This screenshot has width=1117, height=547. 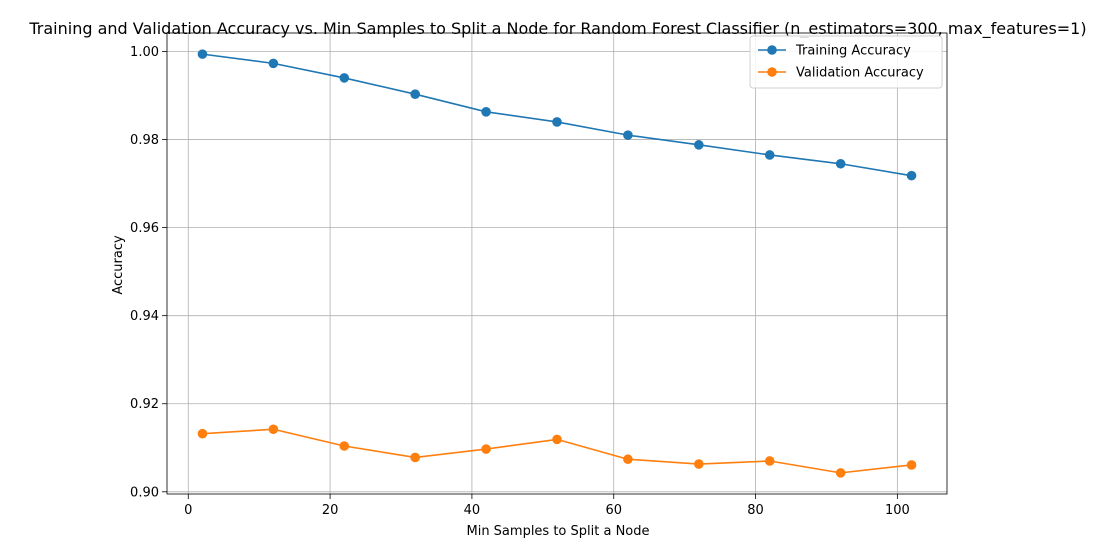 I want to click on y-tick-label: 1.00, so click(x=144, y=52).